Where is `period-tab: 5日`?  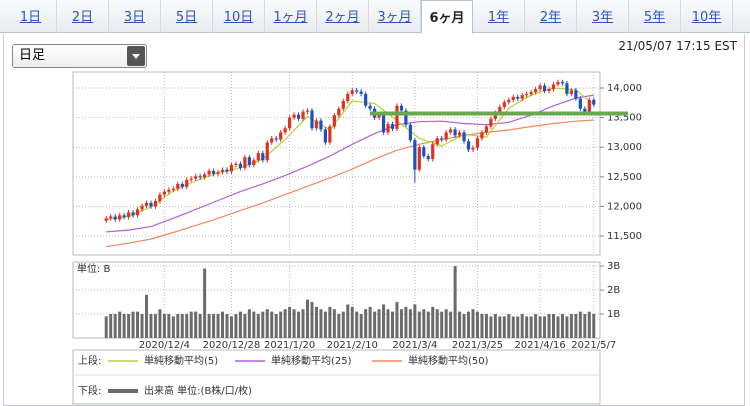
period-tab: 5日 is located at coordinates (187, 16).